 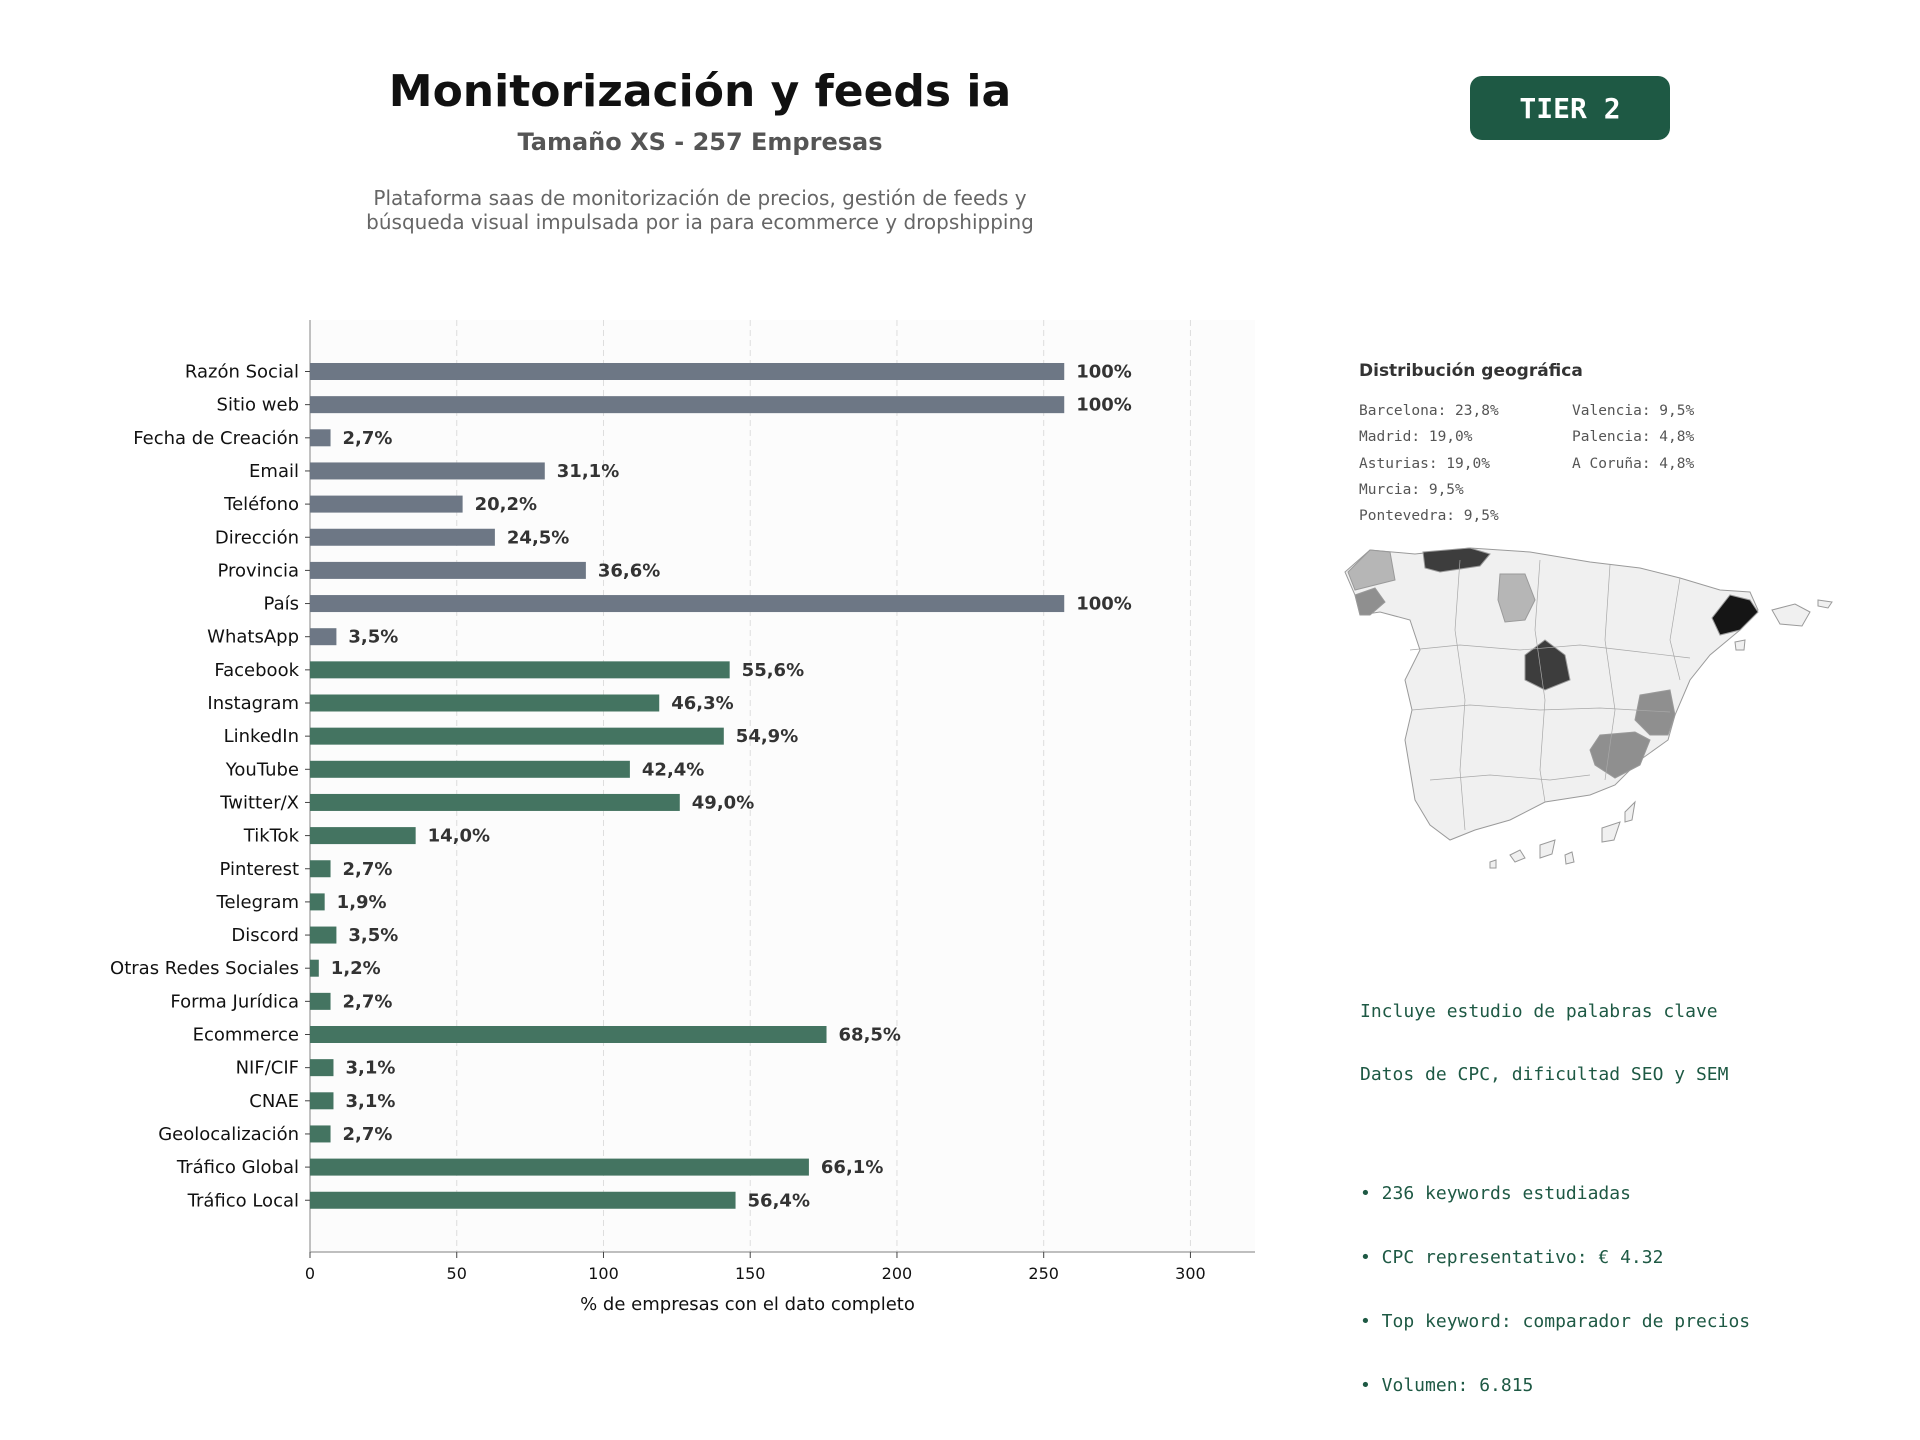 What do you see at coordinates (1551, 694) in the screenshot?
I see `spain-mainland` at bounding box center [1551, 694].